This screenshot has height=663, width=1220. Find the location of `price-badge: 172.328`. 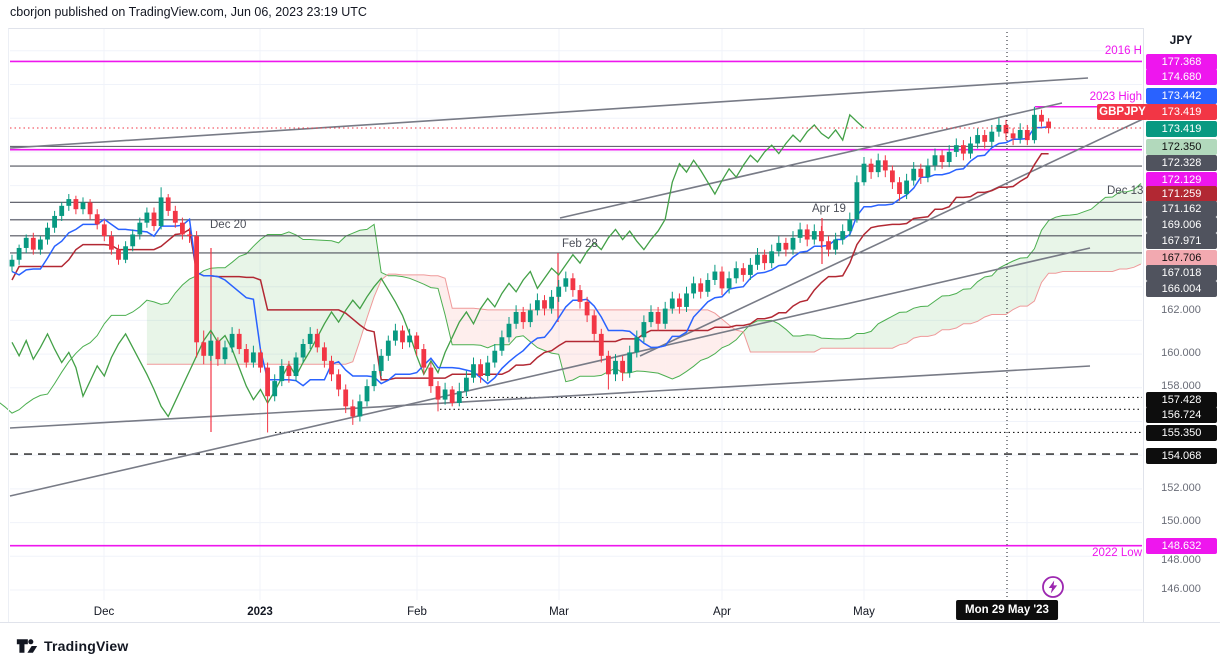

price-badge: 172.328 is located at coordinates (1181, 163).